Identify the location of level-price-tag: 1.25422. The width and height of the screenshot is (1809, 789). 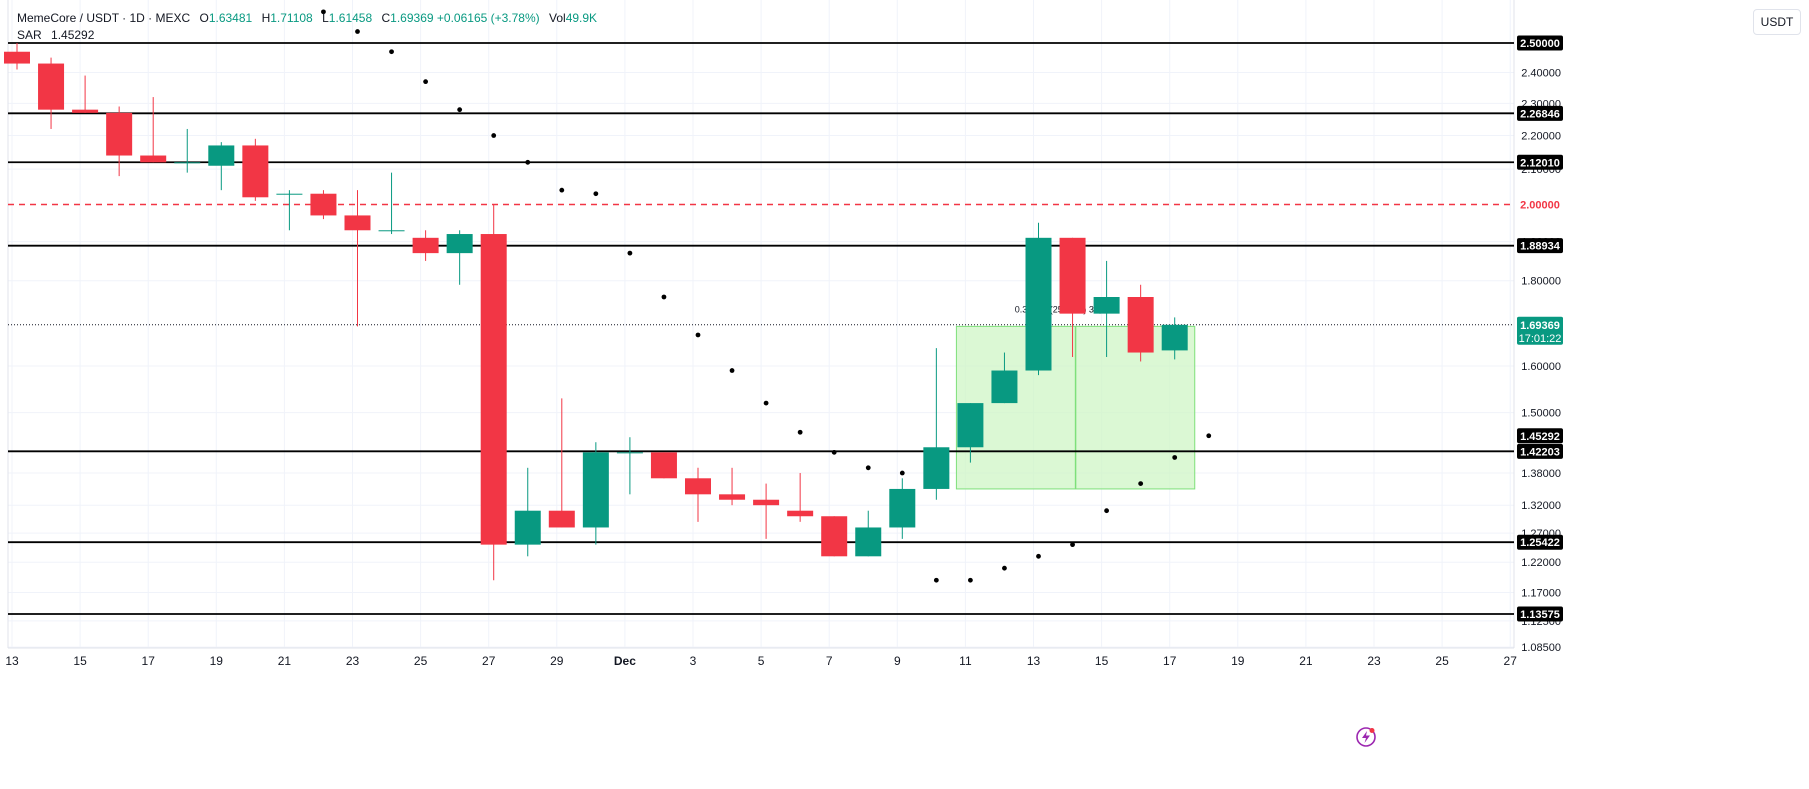
(1540, 543).